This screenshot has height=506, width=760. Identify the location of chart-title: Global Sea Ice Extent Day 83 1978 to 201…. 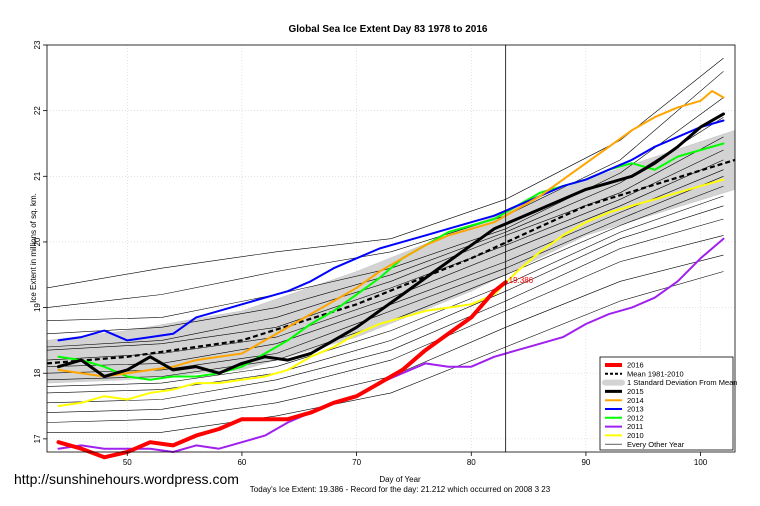
(388, 29).